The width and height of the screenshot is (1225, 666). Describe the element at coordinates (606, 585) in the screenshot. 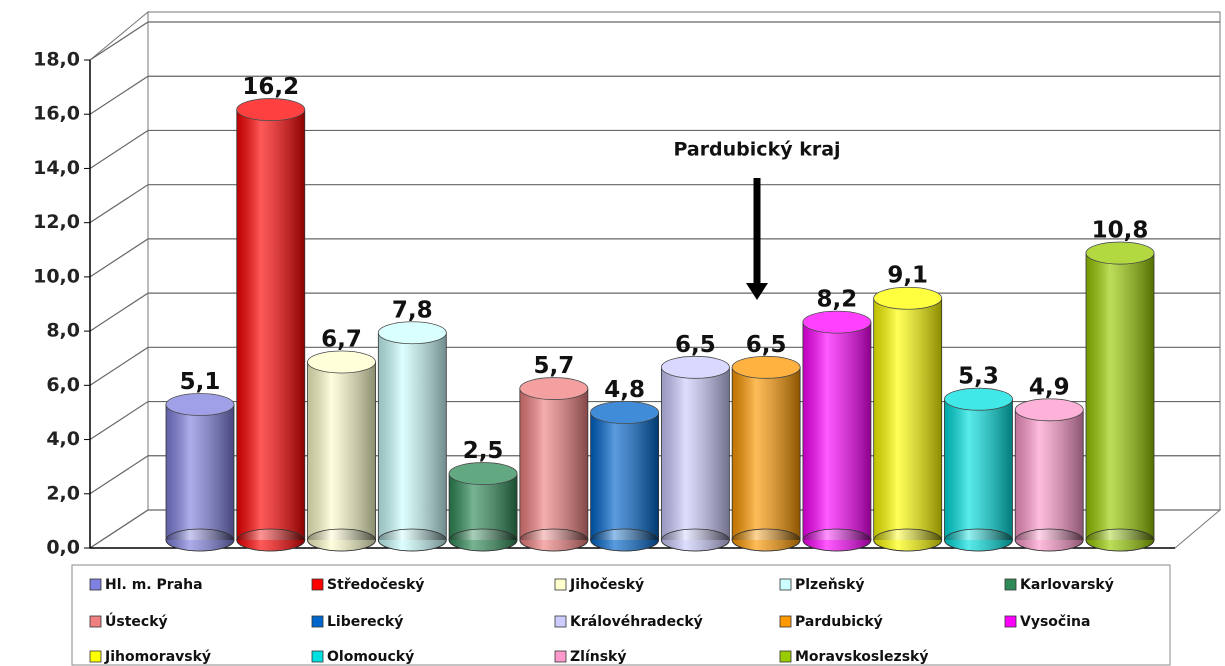

I see `legend-label: Jihočeský` at that location.